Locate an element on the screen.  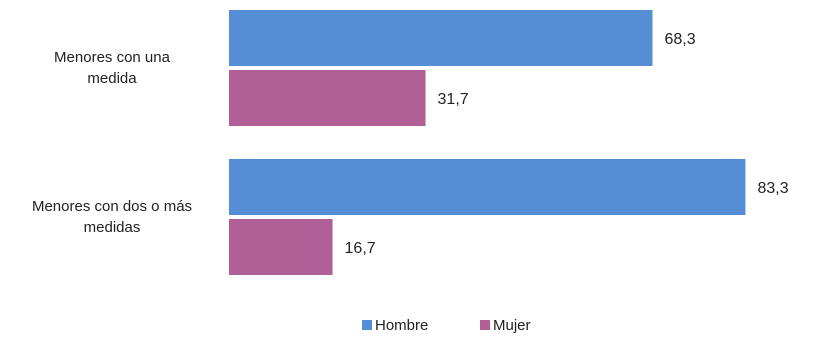
legend-label-mujer: Mujer is located at coordinates (512, 325).